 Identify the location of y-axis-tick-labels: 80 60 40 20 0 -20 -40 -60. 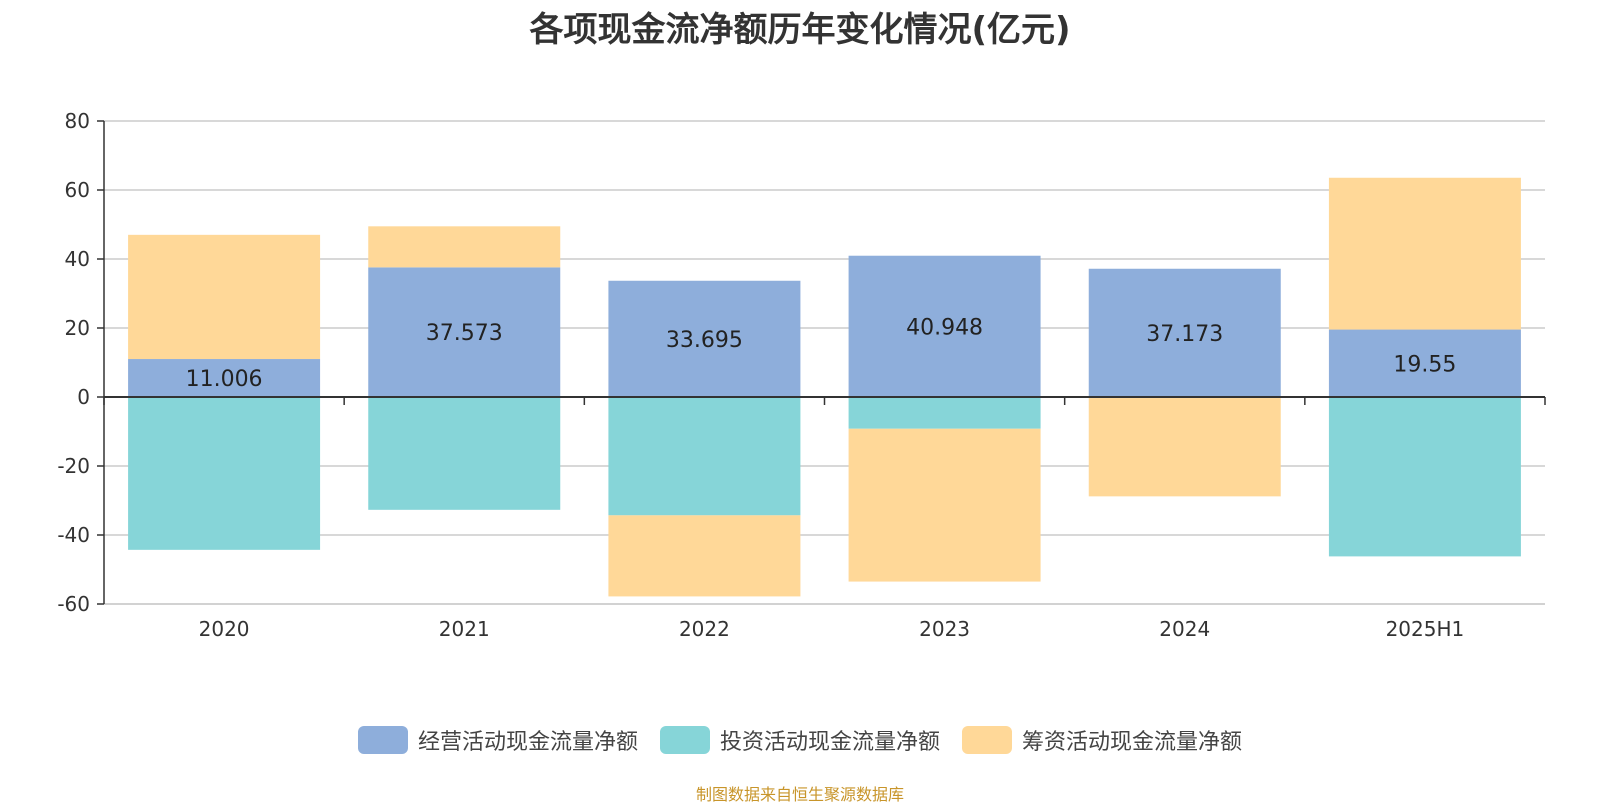
(73, 362).